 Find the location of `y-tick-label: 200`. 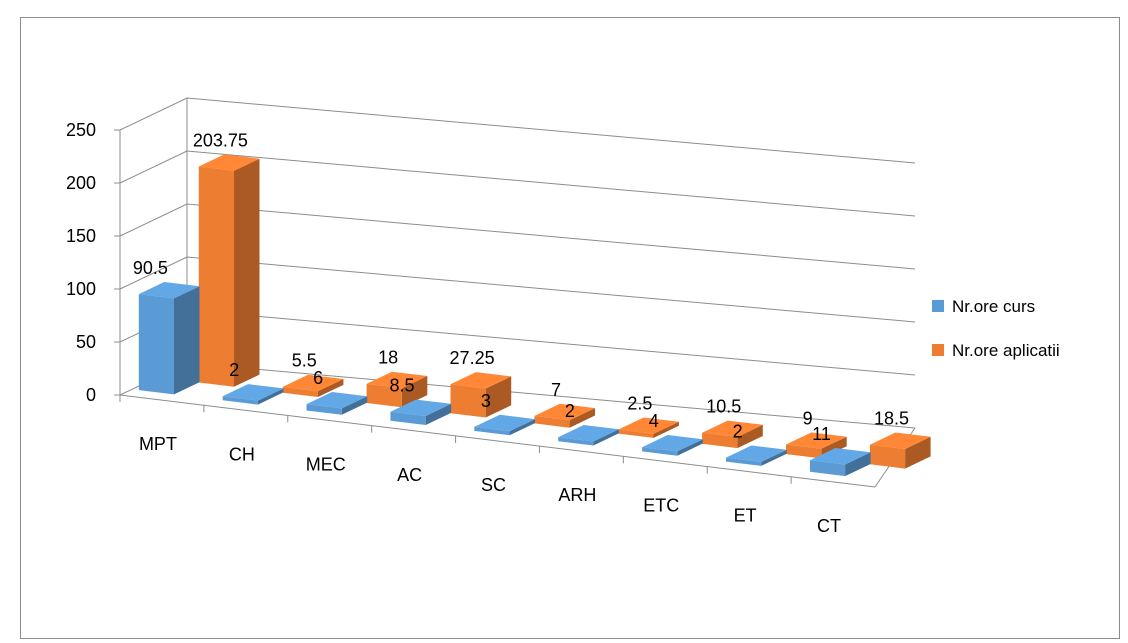

y-tick-label: 200 is located at coordinates (81, 183).